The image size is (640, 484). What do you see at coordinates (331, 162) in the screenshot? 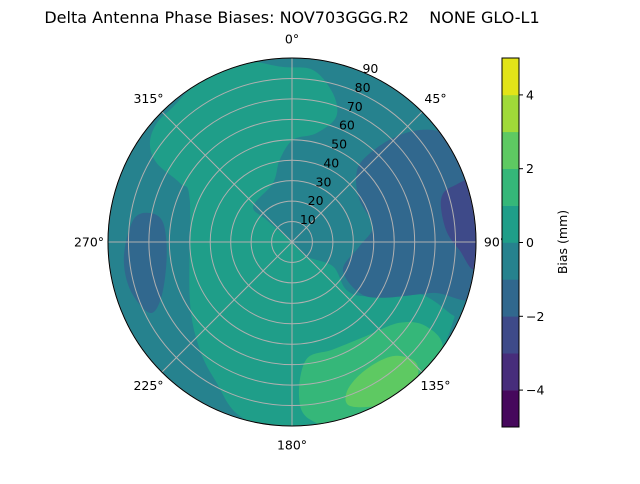
I see `radial-tick-label: 40` at bounding box center [331, 162].